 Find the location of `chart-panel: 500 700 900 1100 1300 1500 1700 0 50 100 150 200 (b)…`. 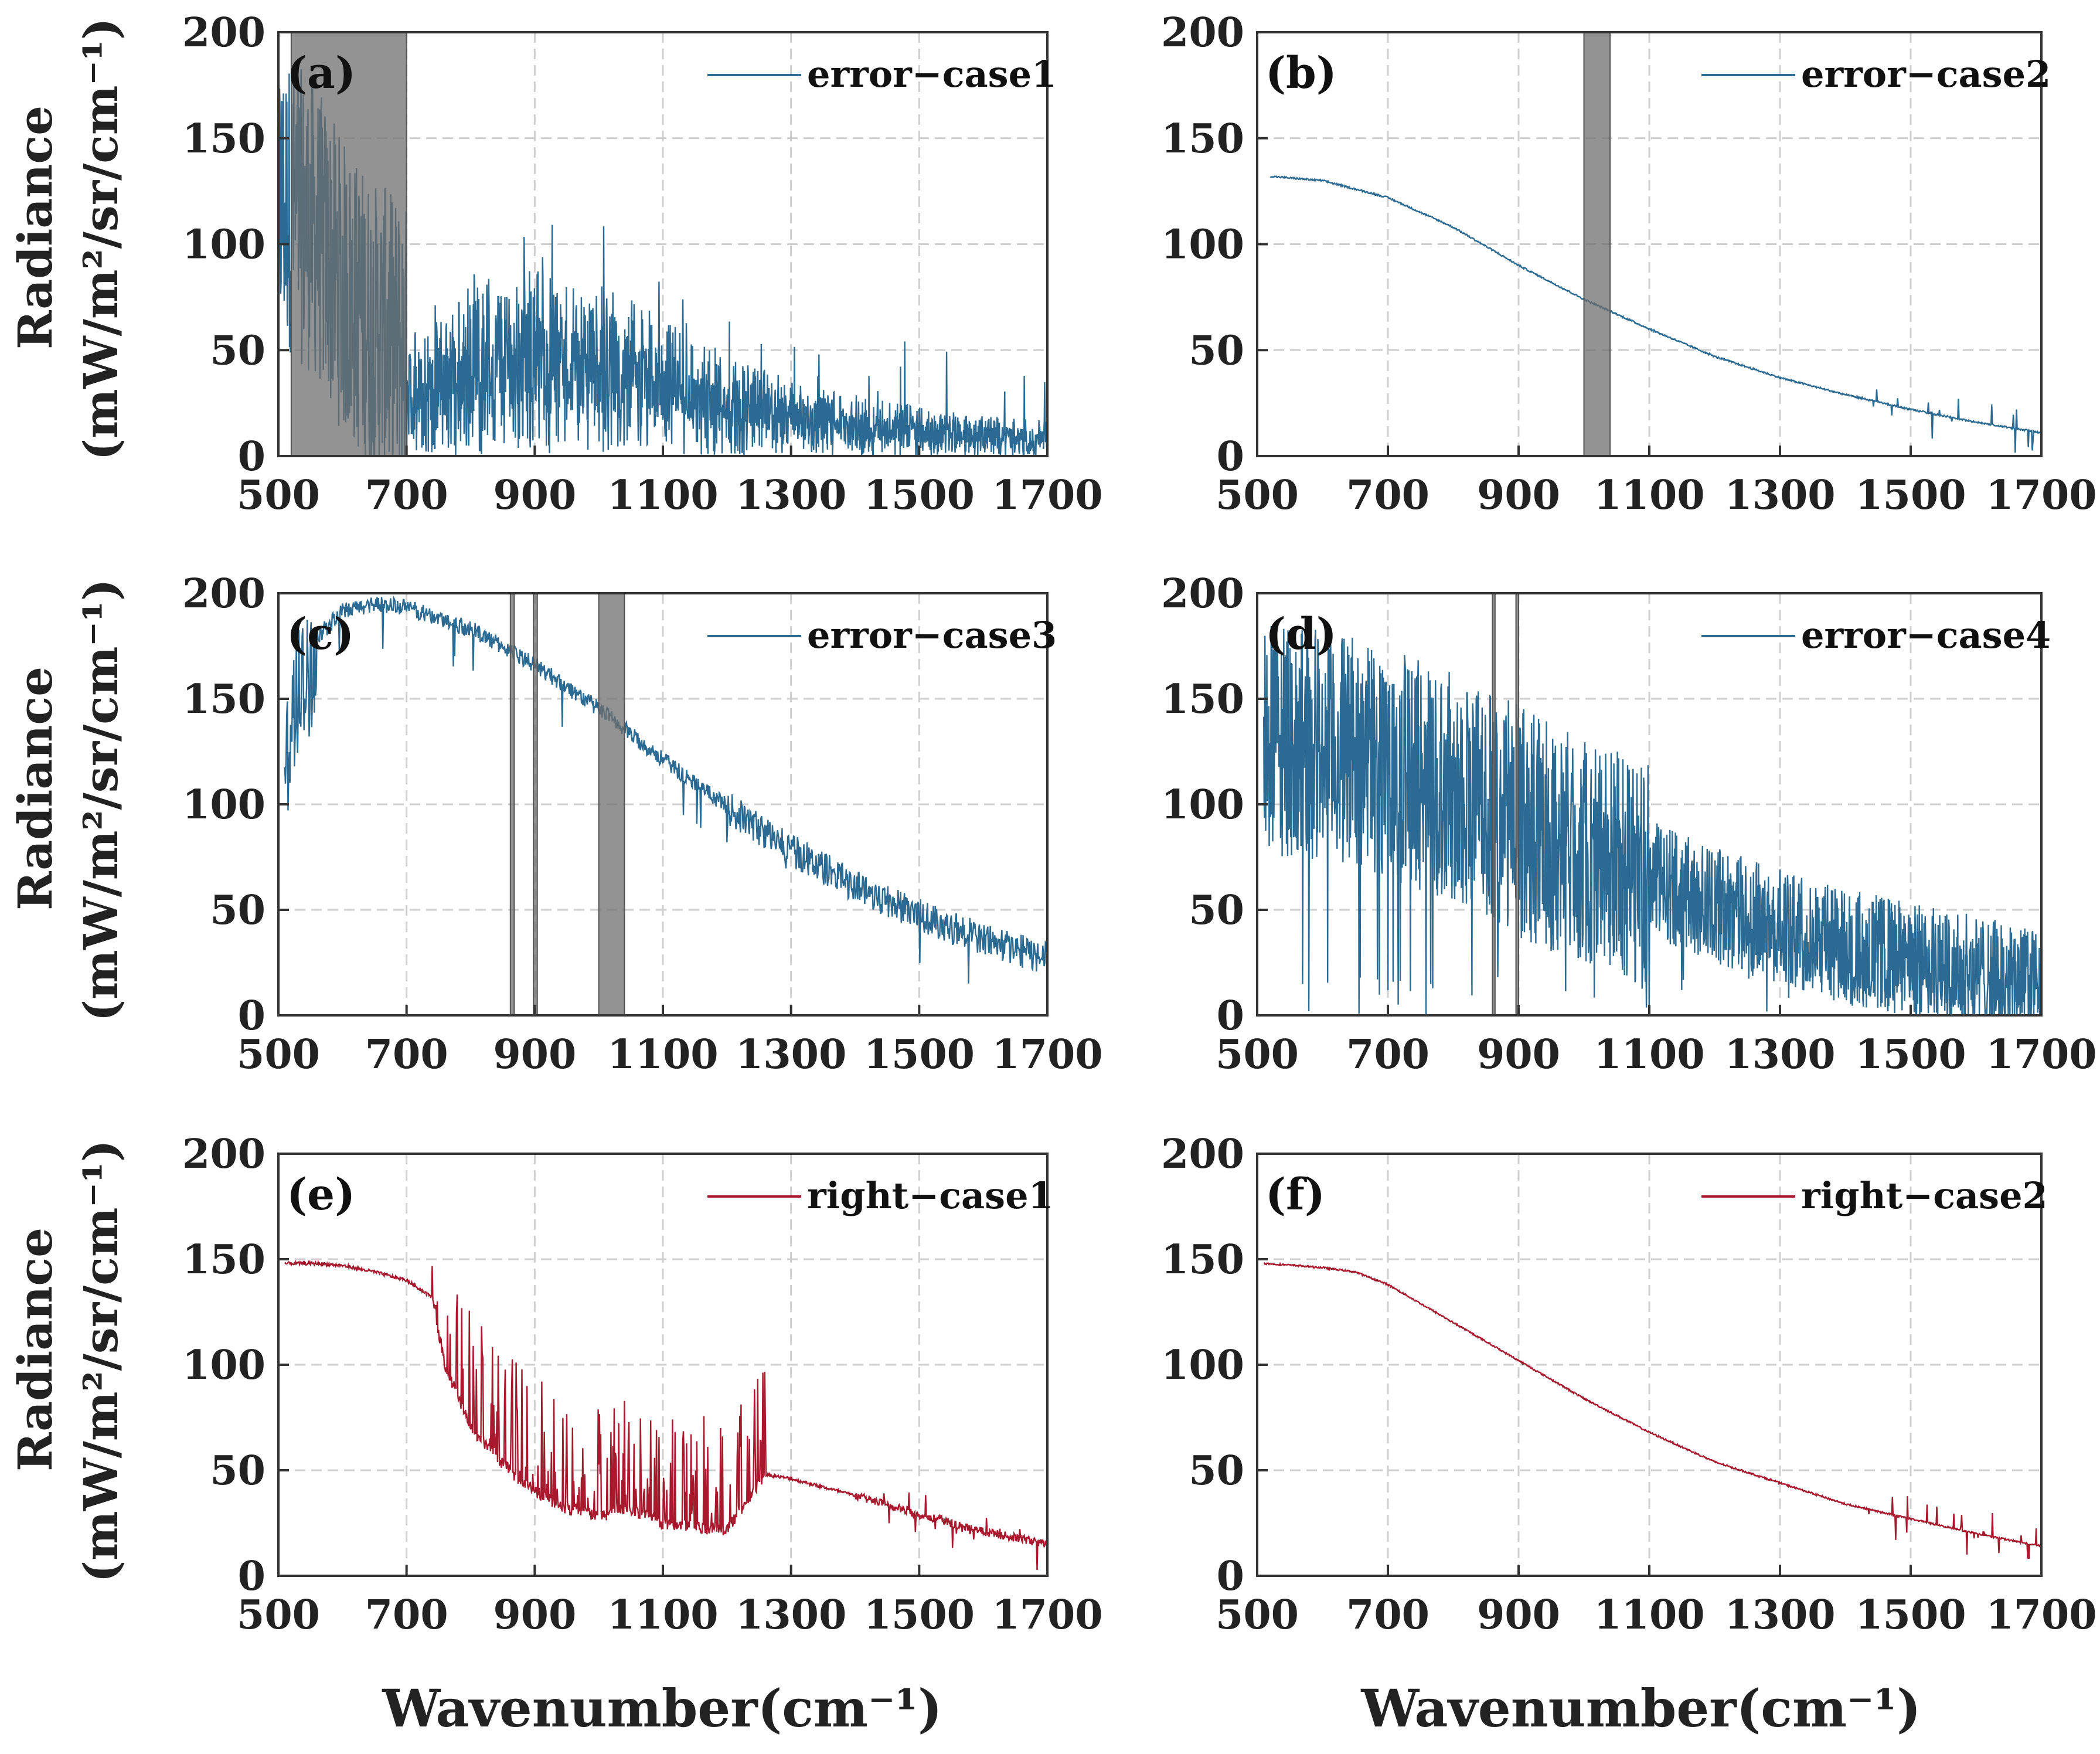

chart-panel: 500 700 900 1100 1300 1500 1700 0 50 100 150 200 (b)… is located at coordinates (1629, 264).